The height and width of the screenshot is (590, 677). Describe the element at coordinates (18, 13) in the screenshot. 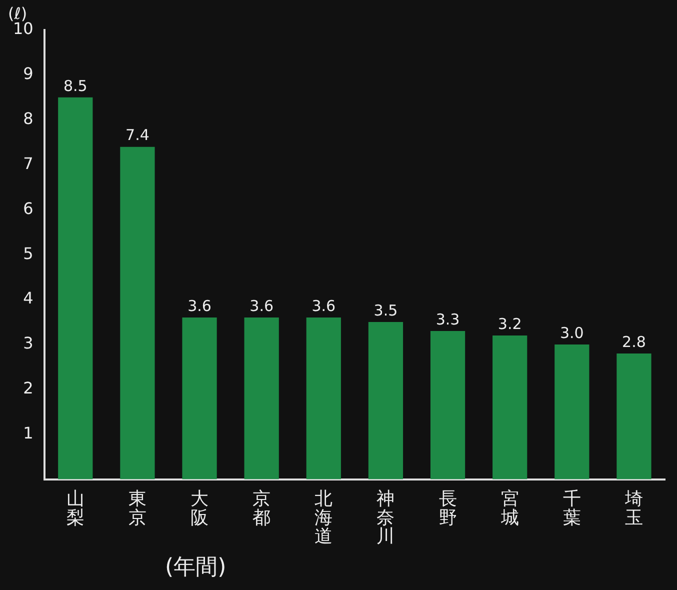

I see `y-axis-title: (ℓ)` at that location.